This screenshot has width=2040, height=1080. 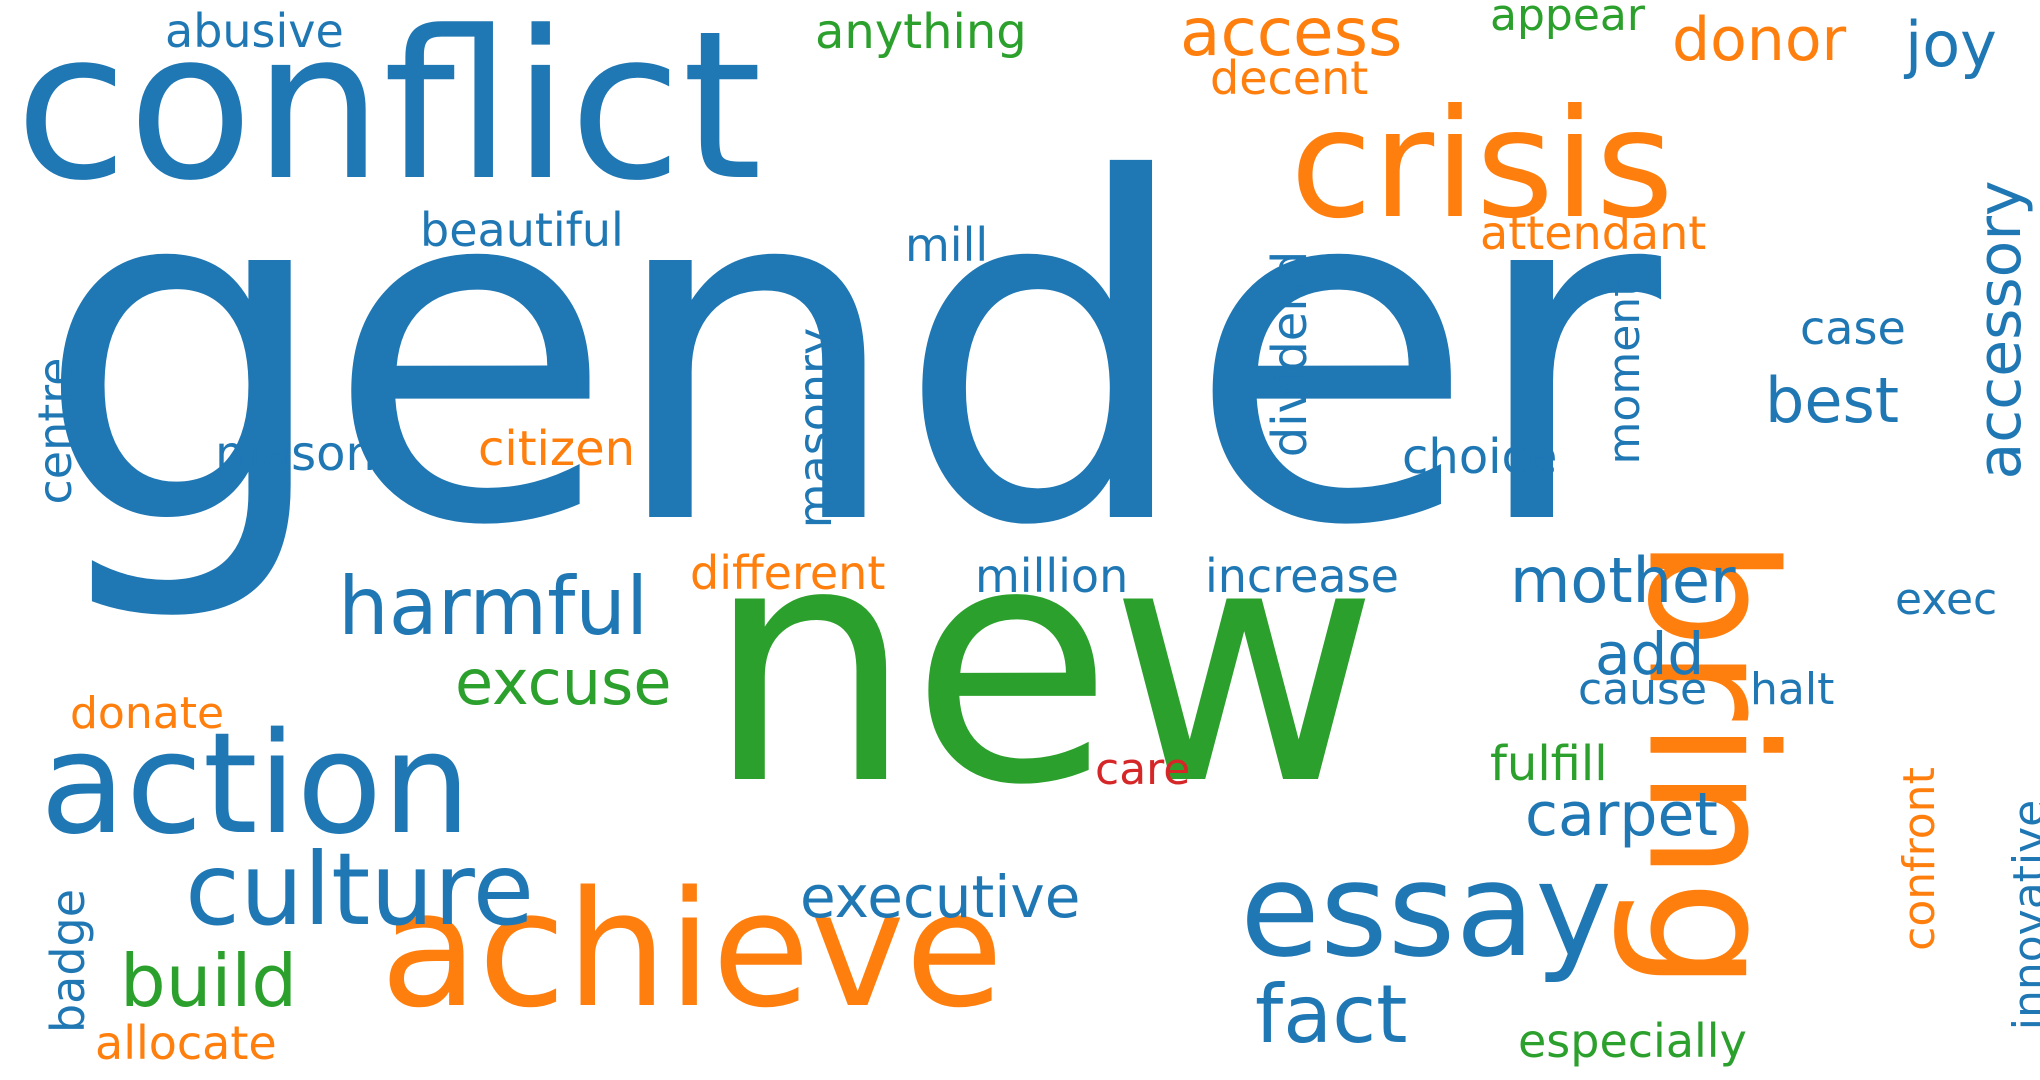 I want to click on word-citizen: citizen, so click(x=557, y=449).